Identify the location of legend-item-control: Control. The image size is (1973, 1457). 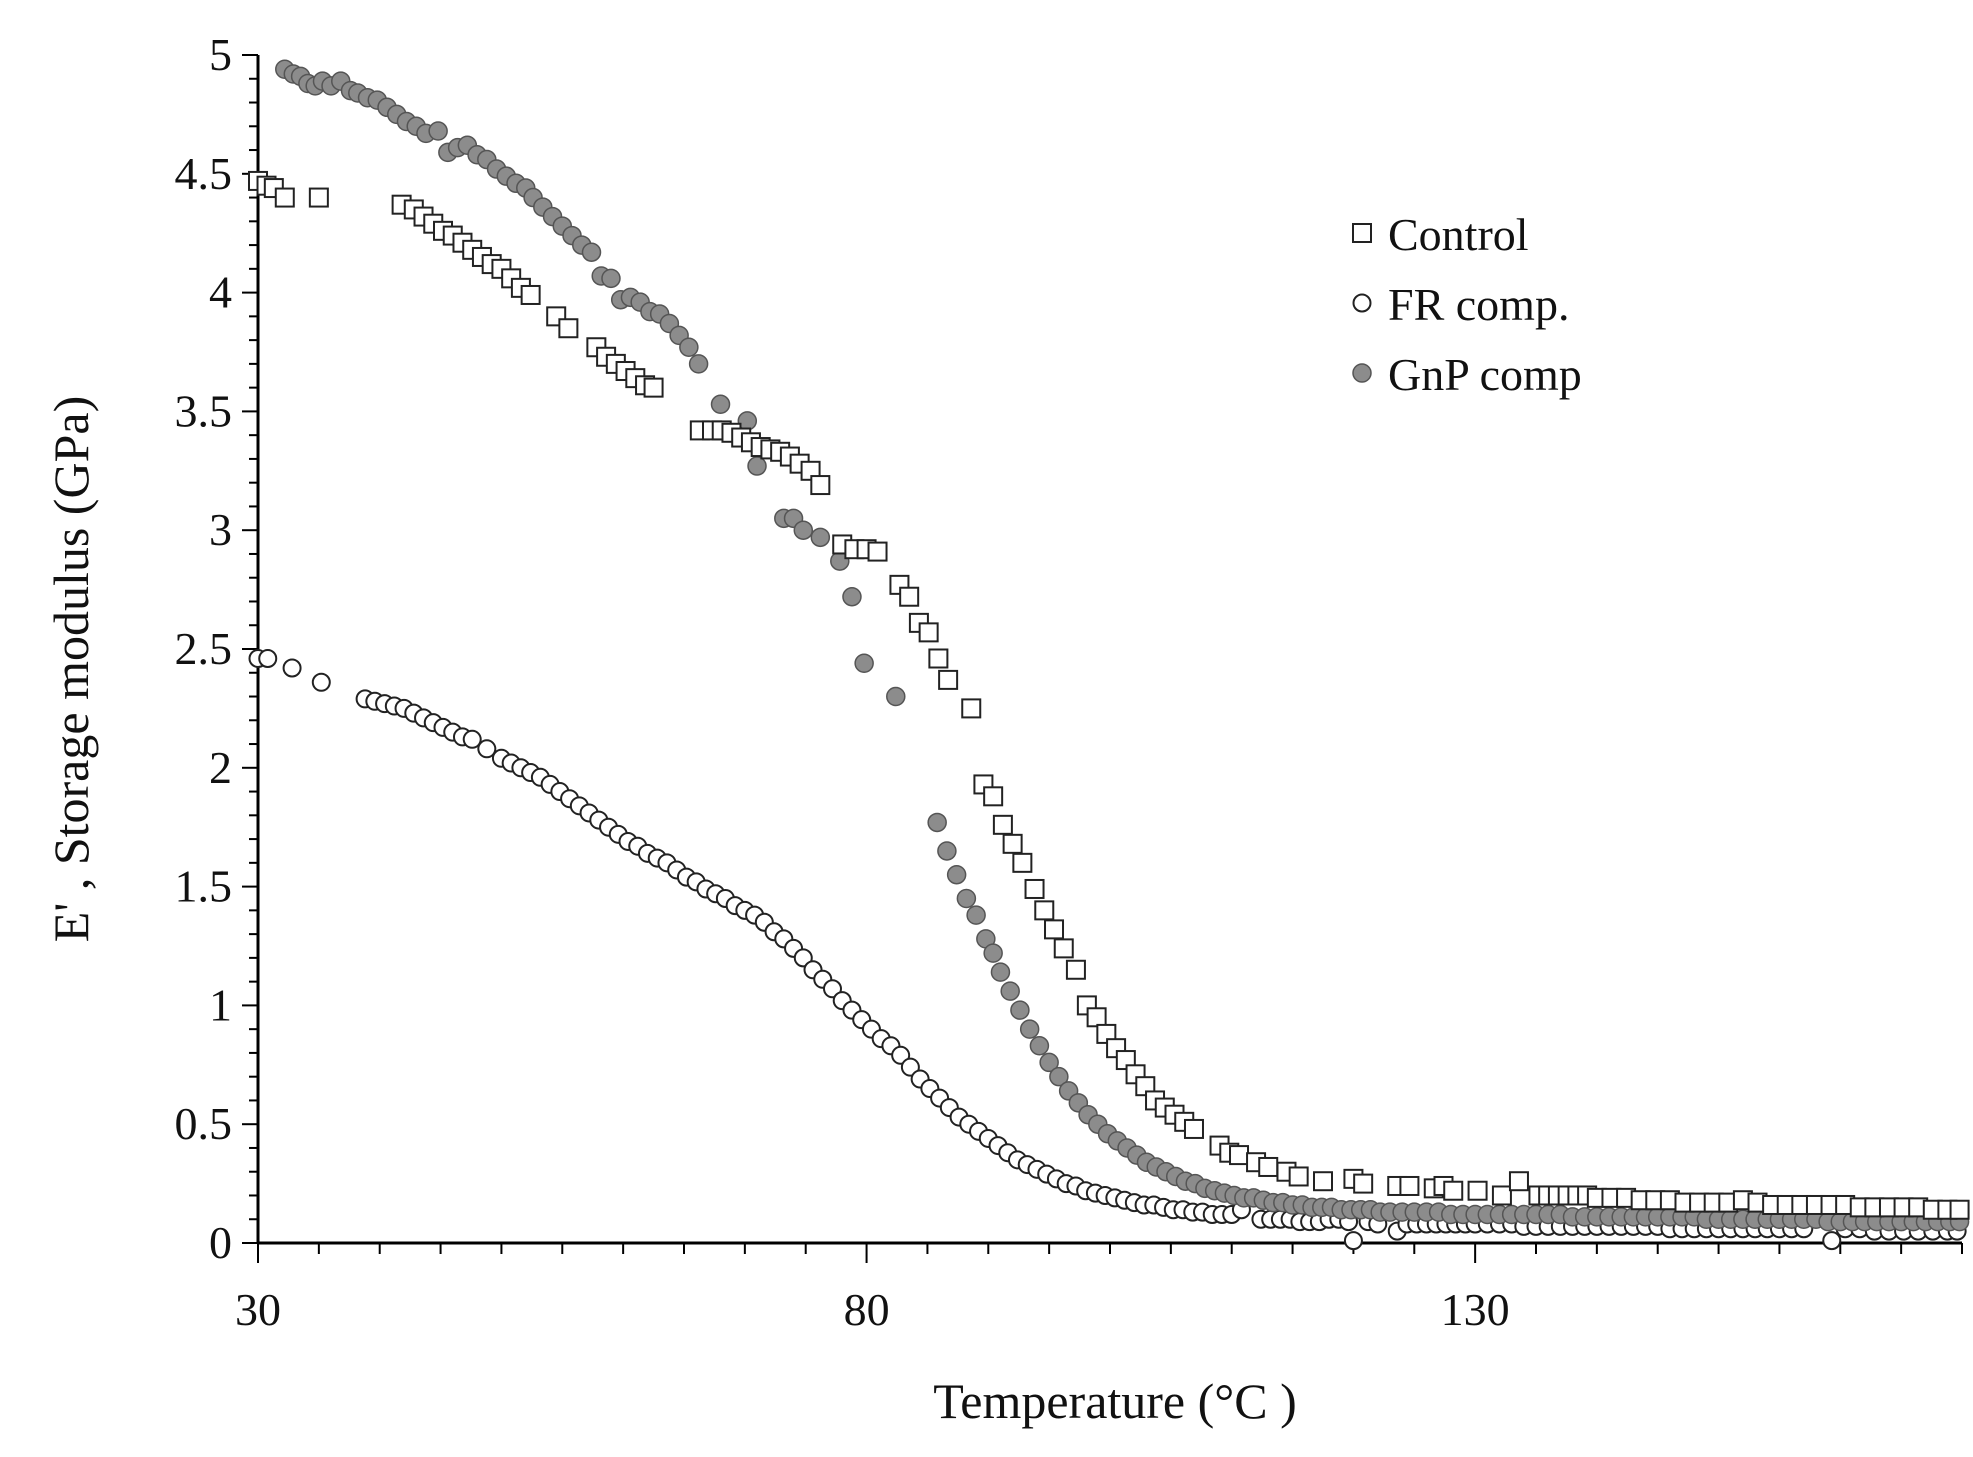
(1440, 234).